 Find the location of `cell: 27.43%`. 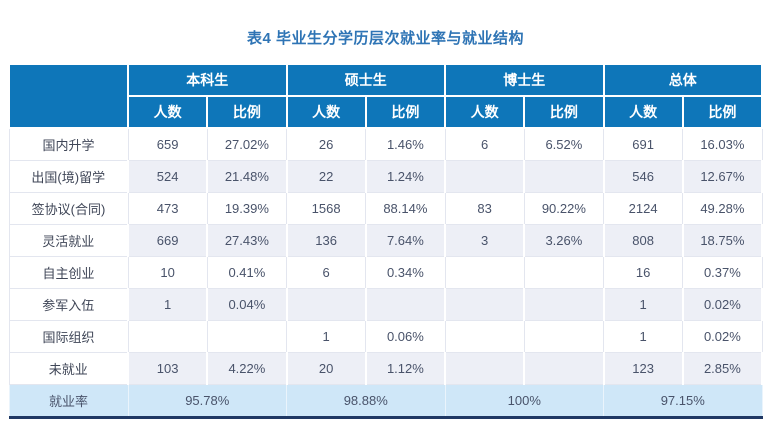

cell: 27.43% is located at coordinates (247, 240).